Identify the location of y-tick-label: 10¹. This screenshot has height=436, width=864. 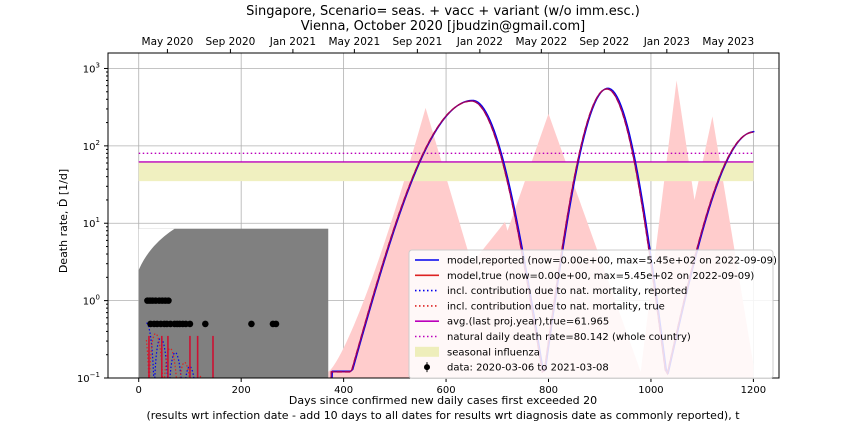
(91, 223).